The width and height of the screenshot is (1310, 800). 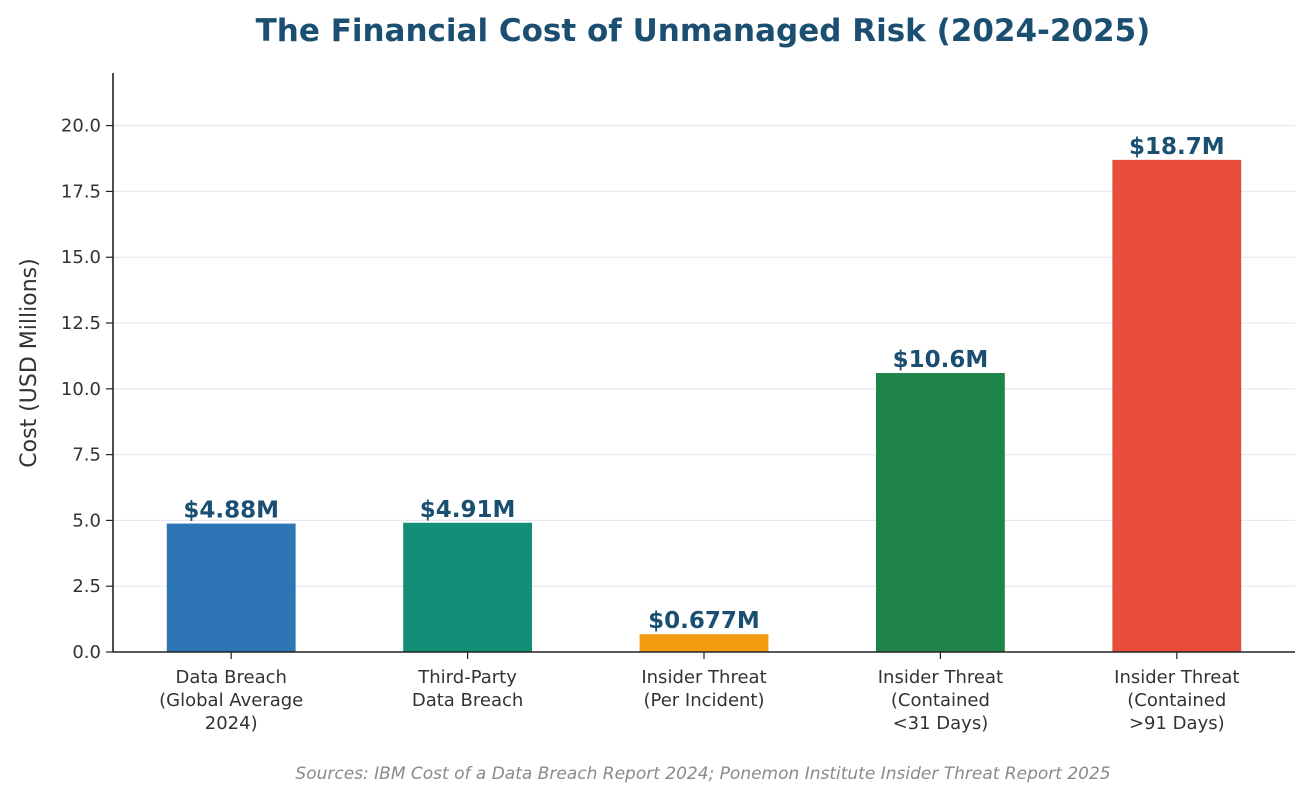 I want to click on y-axis-ticks: 0.0 2.5 5.0 7.5 10.0 12.5 15.0 17.5 20.0, so click(x=87, y=389).